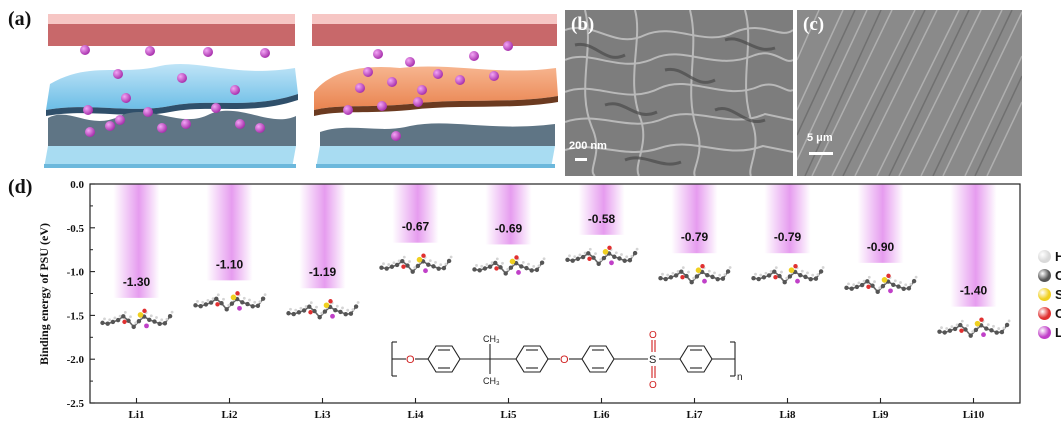 The height and width of the screenshot is (423, 1061). What do you see at coordinates (509, 228) in the screenshot?
I see `bar-value-label: -0.69` at bounding box center [509, 228].